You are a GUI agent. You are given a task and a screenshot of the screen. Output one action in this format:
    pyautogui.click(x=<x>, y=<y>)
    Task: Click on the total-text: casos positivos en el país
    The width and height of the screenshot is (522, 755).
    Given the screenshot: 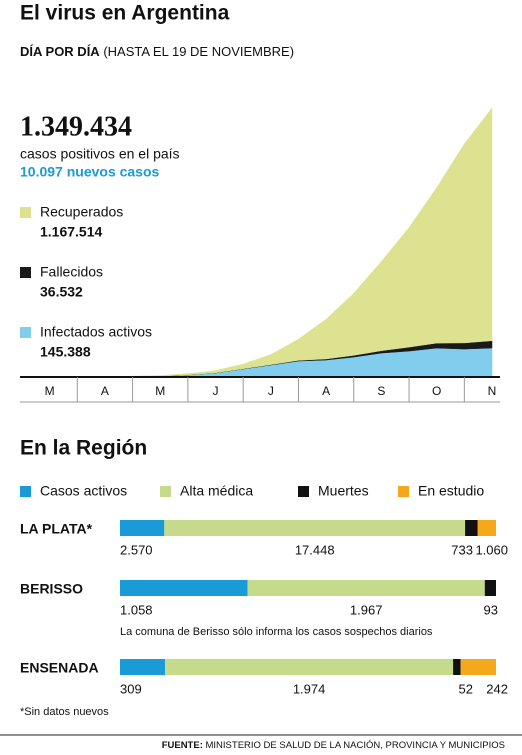 What is the action you would take?
    pyautogui.click(x=100, y=154)
    